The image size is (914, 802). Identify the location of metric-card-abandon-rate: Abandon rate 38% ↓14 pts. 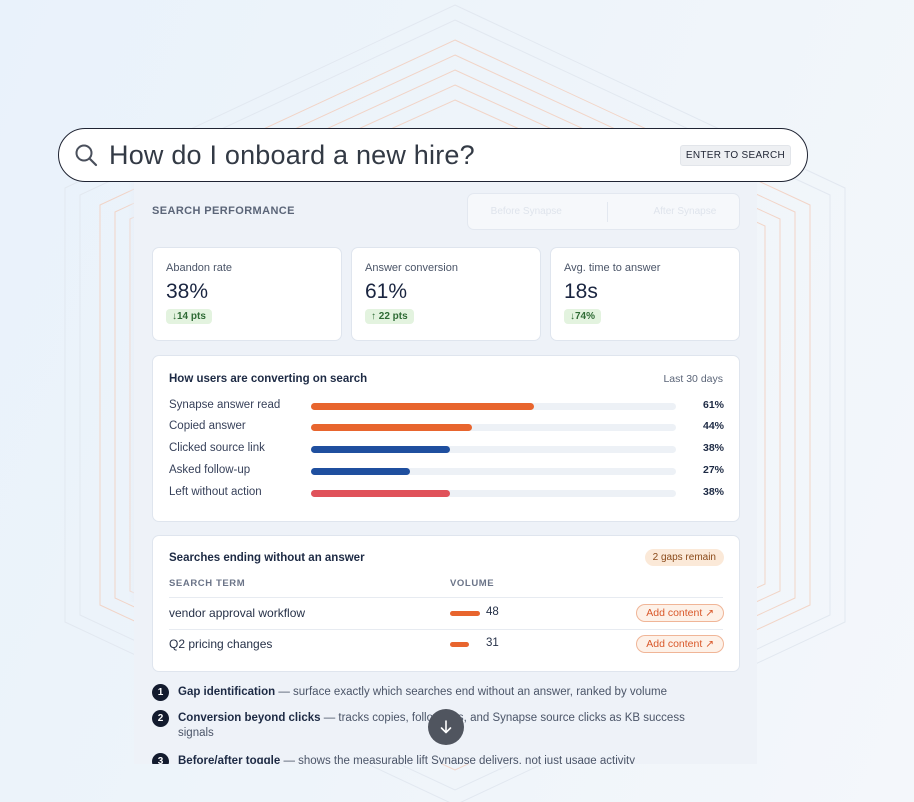
(247, 294).